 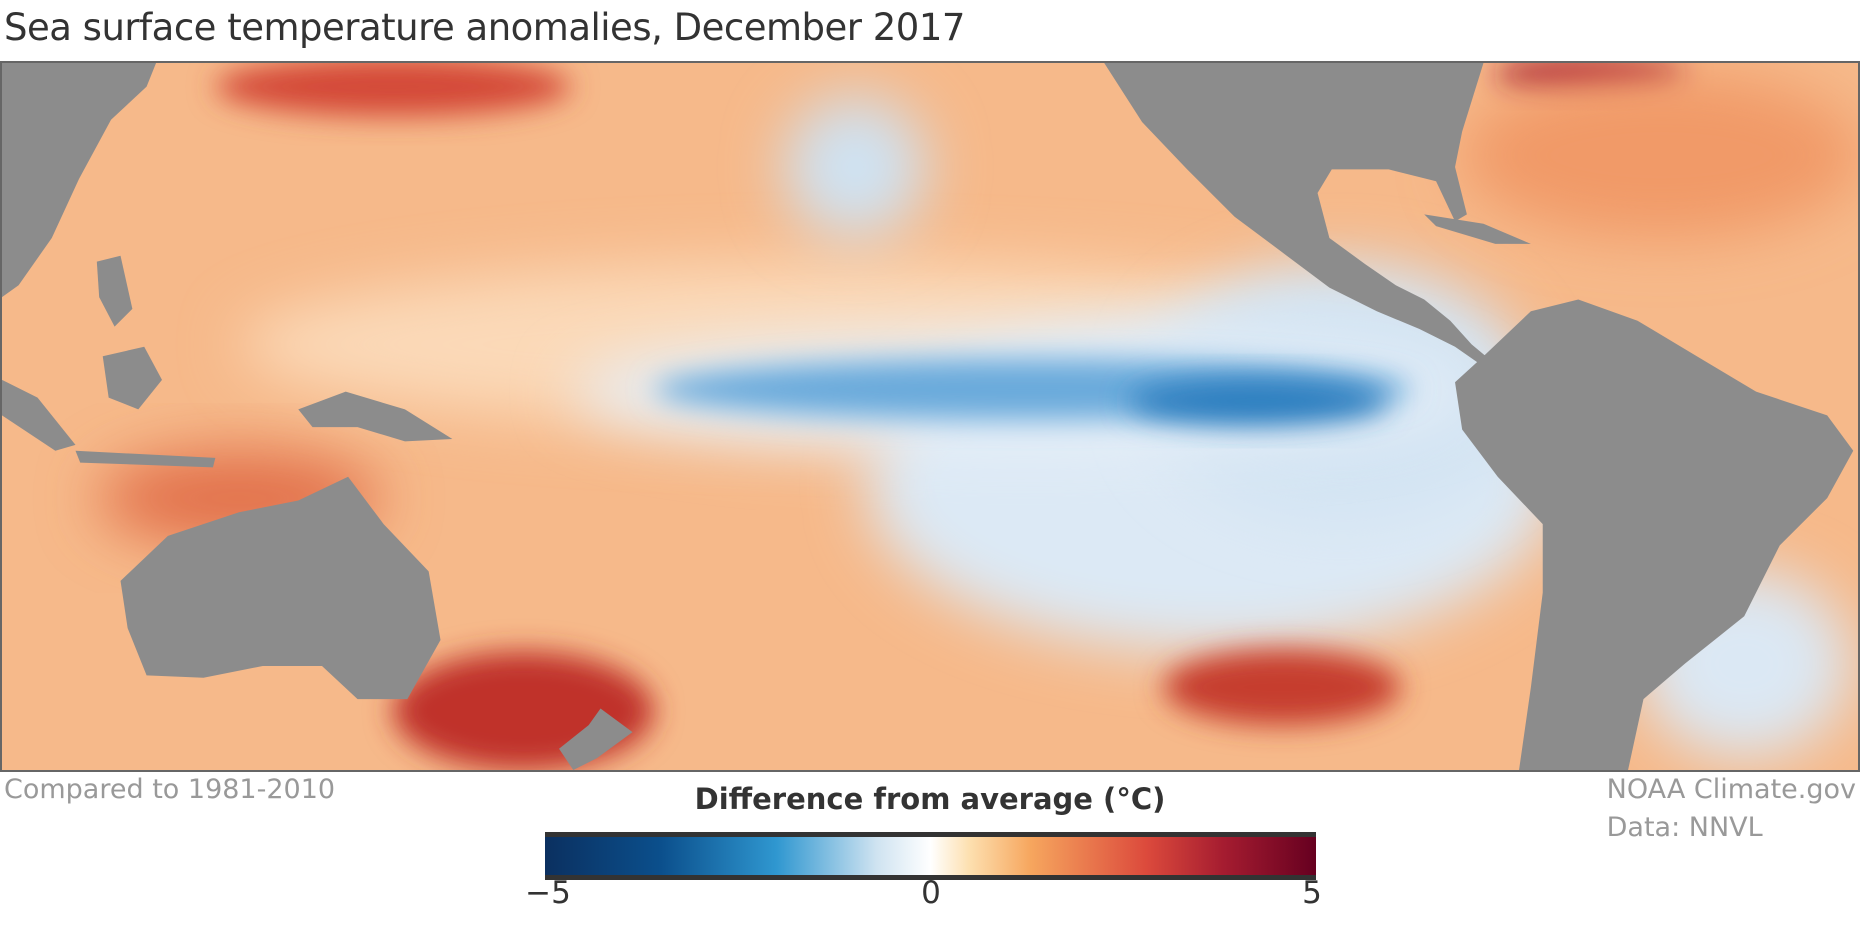 I want to click on colorbar-label: Difference from average (°C), so click(x=930, y=799).